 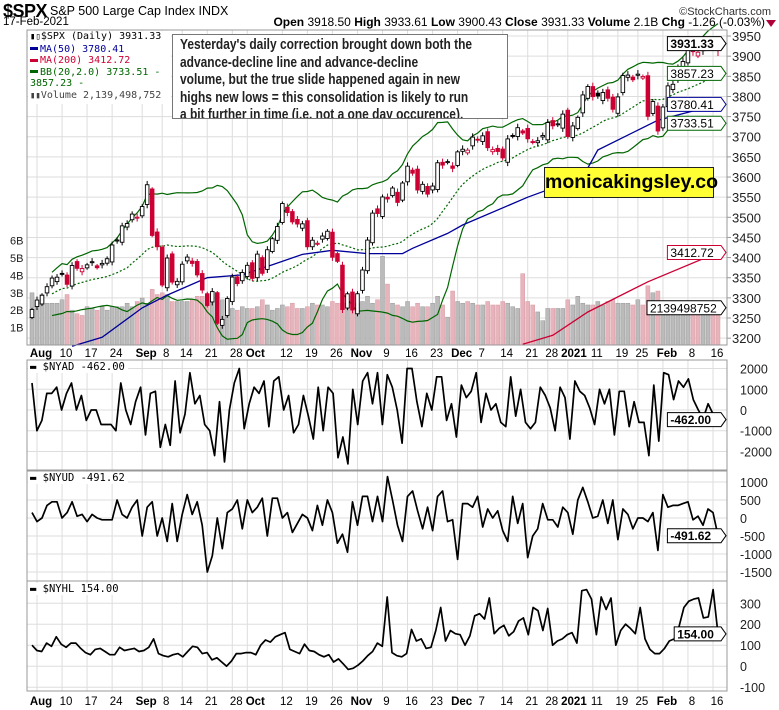 What do you see at coordinates (16, 276) in the screenshot?
I see `volume-tick-label: 4B` at bounding box center [16, 276].